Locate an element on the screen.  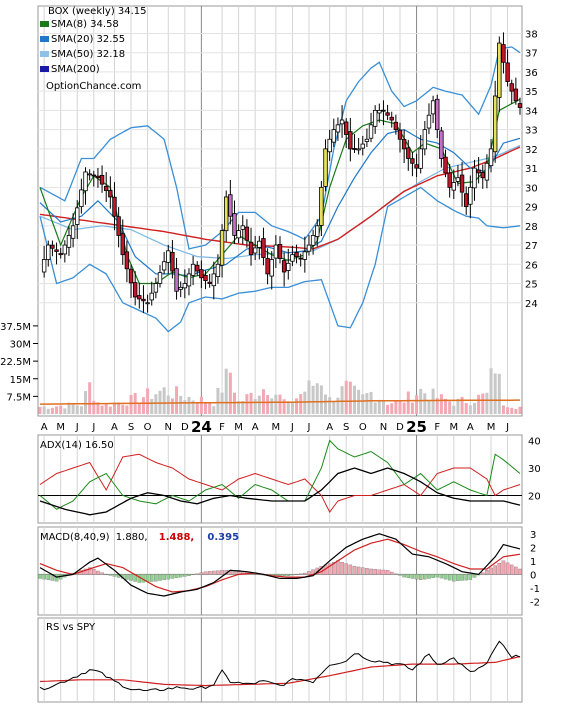
adx-lines is located at coordinates (280, 477).